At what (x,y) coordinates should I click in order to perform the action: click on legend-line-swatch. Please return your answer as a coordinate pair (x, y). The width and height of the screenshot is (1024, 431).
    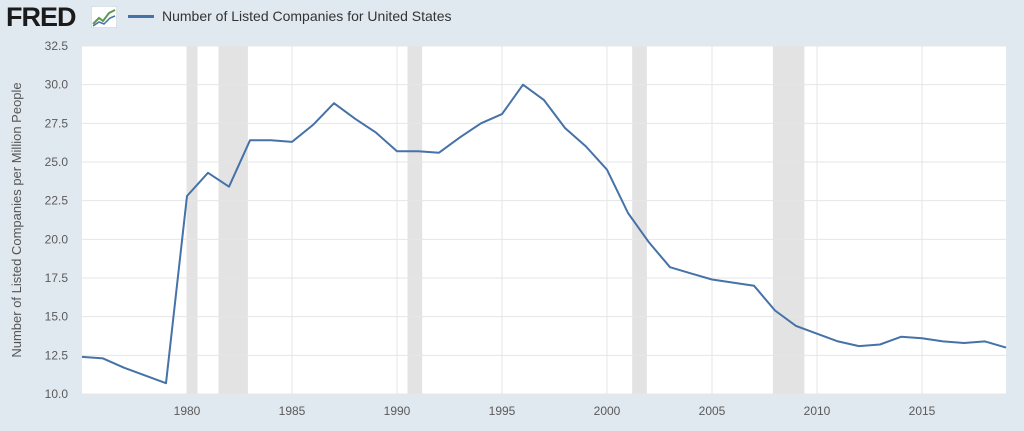
    Looking at the image, I should click on (141, 16).